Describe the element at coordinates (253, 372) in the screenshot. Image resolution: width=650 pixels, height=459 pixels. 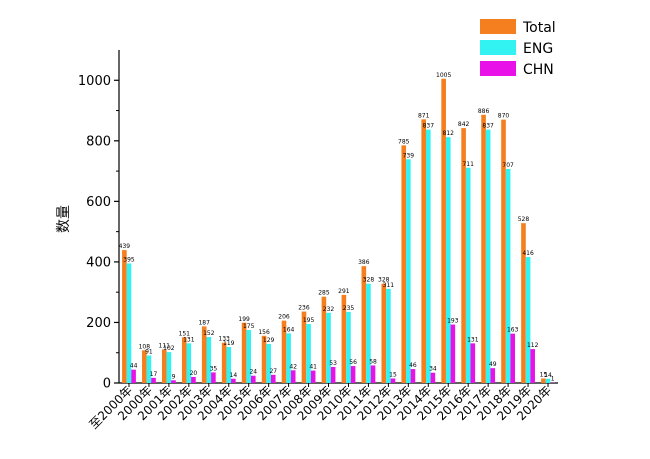
I see `data-label: 24` at that location.